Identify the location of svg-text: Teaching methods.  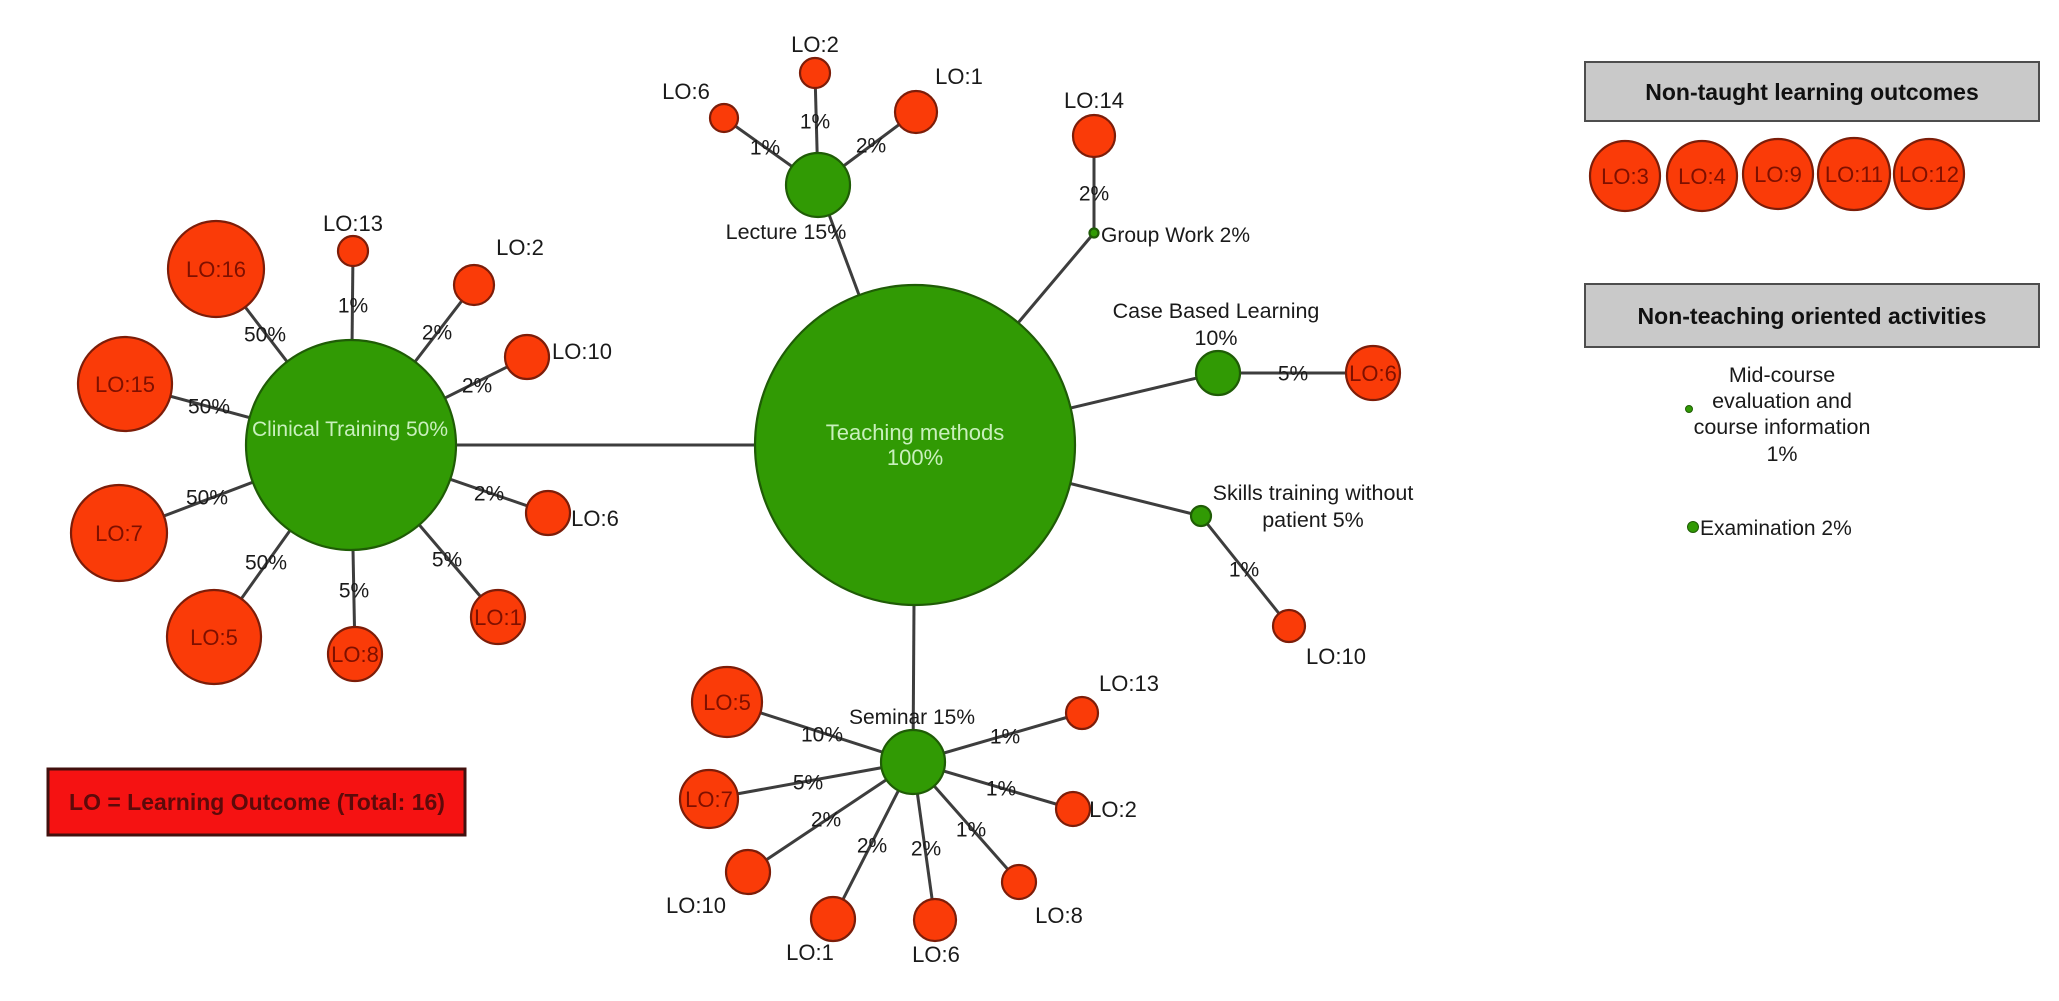
(915, 432).